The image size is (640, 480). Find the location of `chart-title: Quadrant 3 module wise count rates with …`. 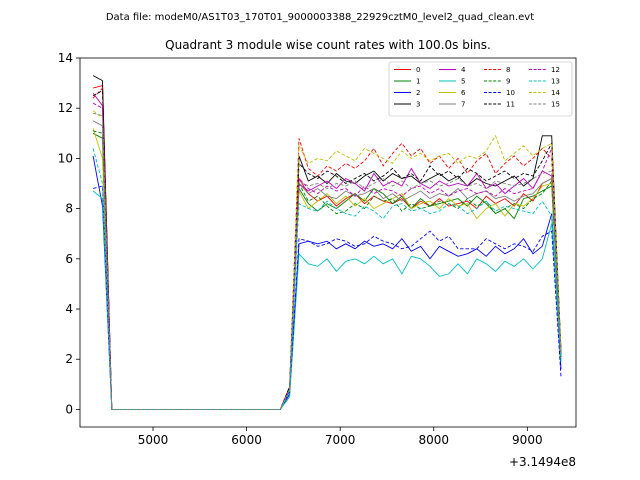

chart-title: Quadrant 3 module wise count rates with … is located at coordinates (328, 45).